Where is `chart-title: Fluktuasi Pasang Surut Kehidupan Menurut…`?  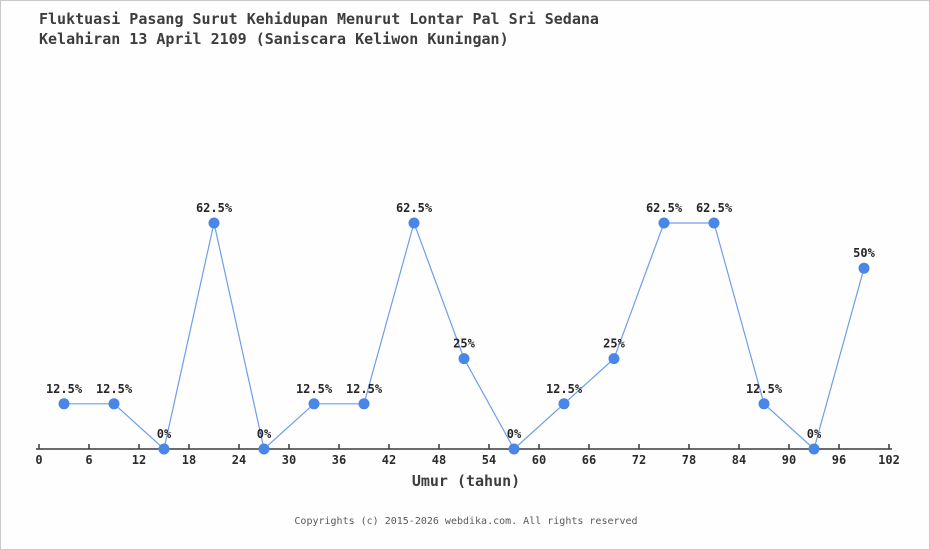 chart-title: Fluktuasi Pasang Surut Kehidupan Menurut… is located at coordinates (319, 29).